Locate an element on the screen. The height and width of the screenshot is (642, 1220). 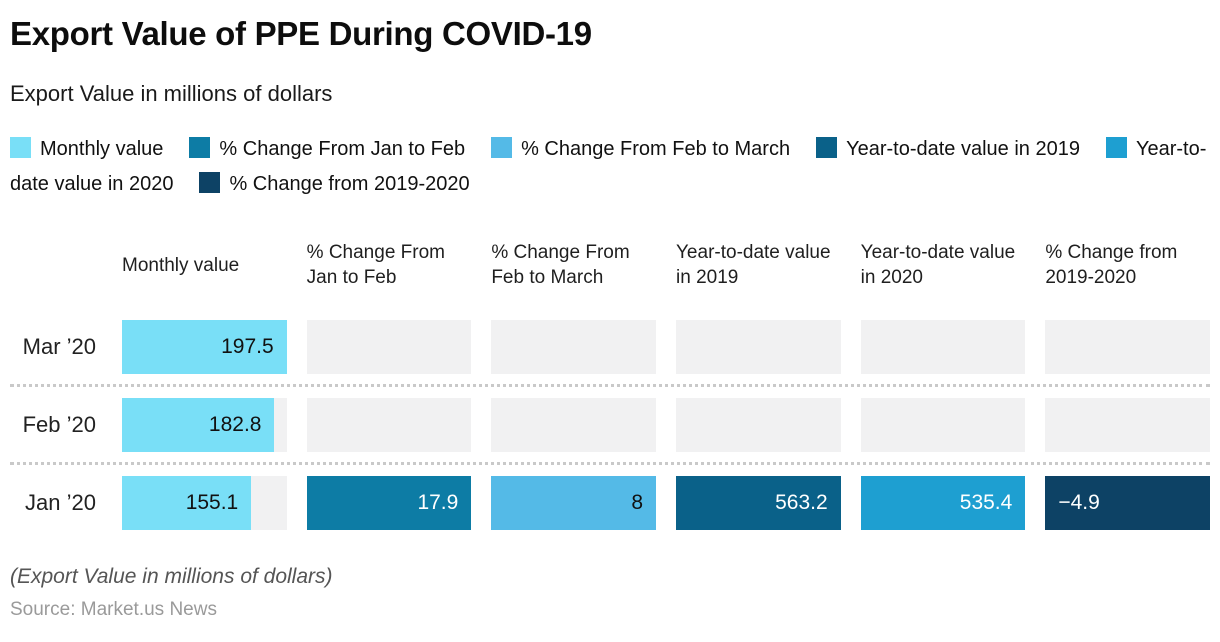
table-row-jan-20: Jan ’20 155.1 17.9 8 563.2 535.4 −4.9 is located at coordinates (610, 503).